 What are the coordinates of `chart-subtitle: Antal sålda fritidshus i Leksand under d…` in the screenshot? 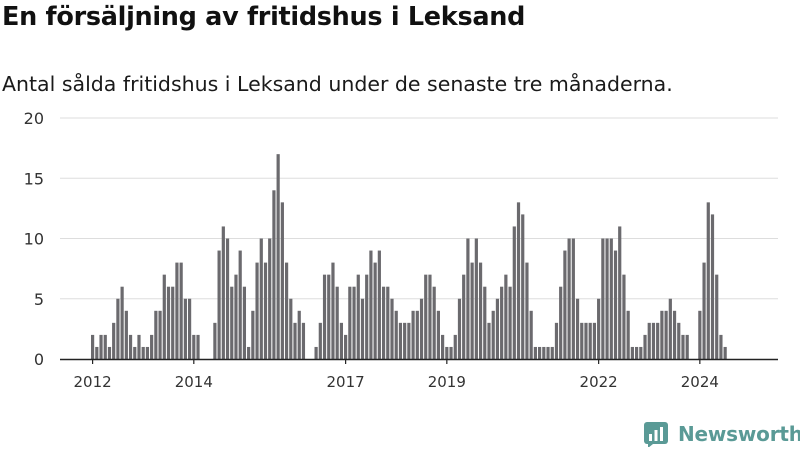 It's located at (337, 84).